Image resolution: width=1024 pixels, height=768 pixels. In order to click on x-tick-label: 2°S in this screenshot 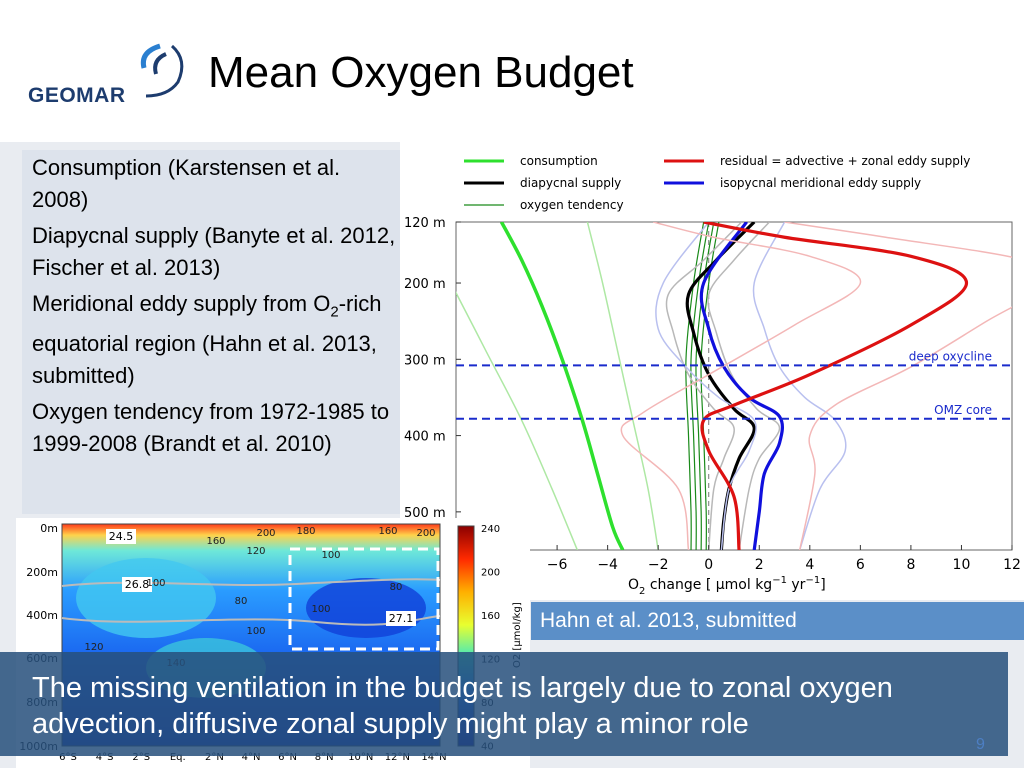, I will do `click(141, 757)`.